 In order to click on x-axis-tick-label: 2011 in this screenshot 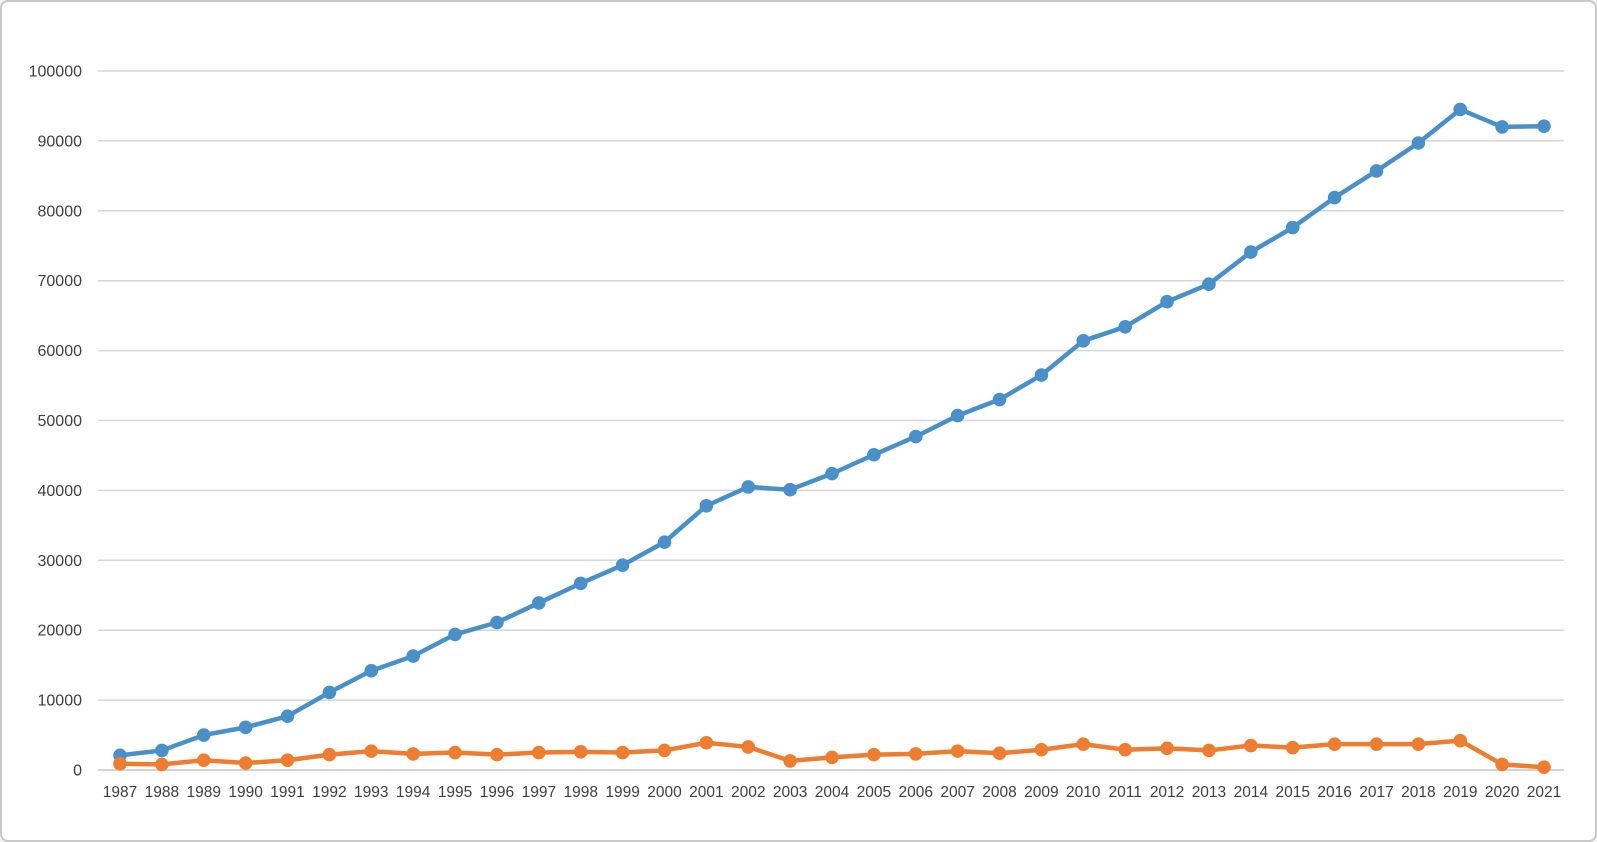, I will do `click(1125, 792)`.